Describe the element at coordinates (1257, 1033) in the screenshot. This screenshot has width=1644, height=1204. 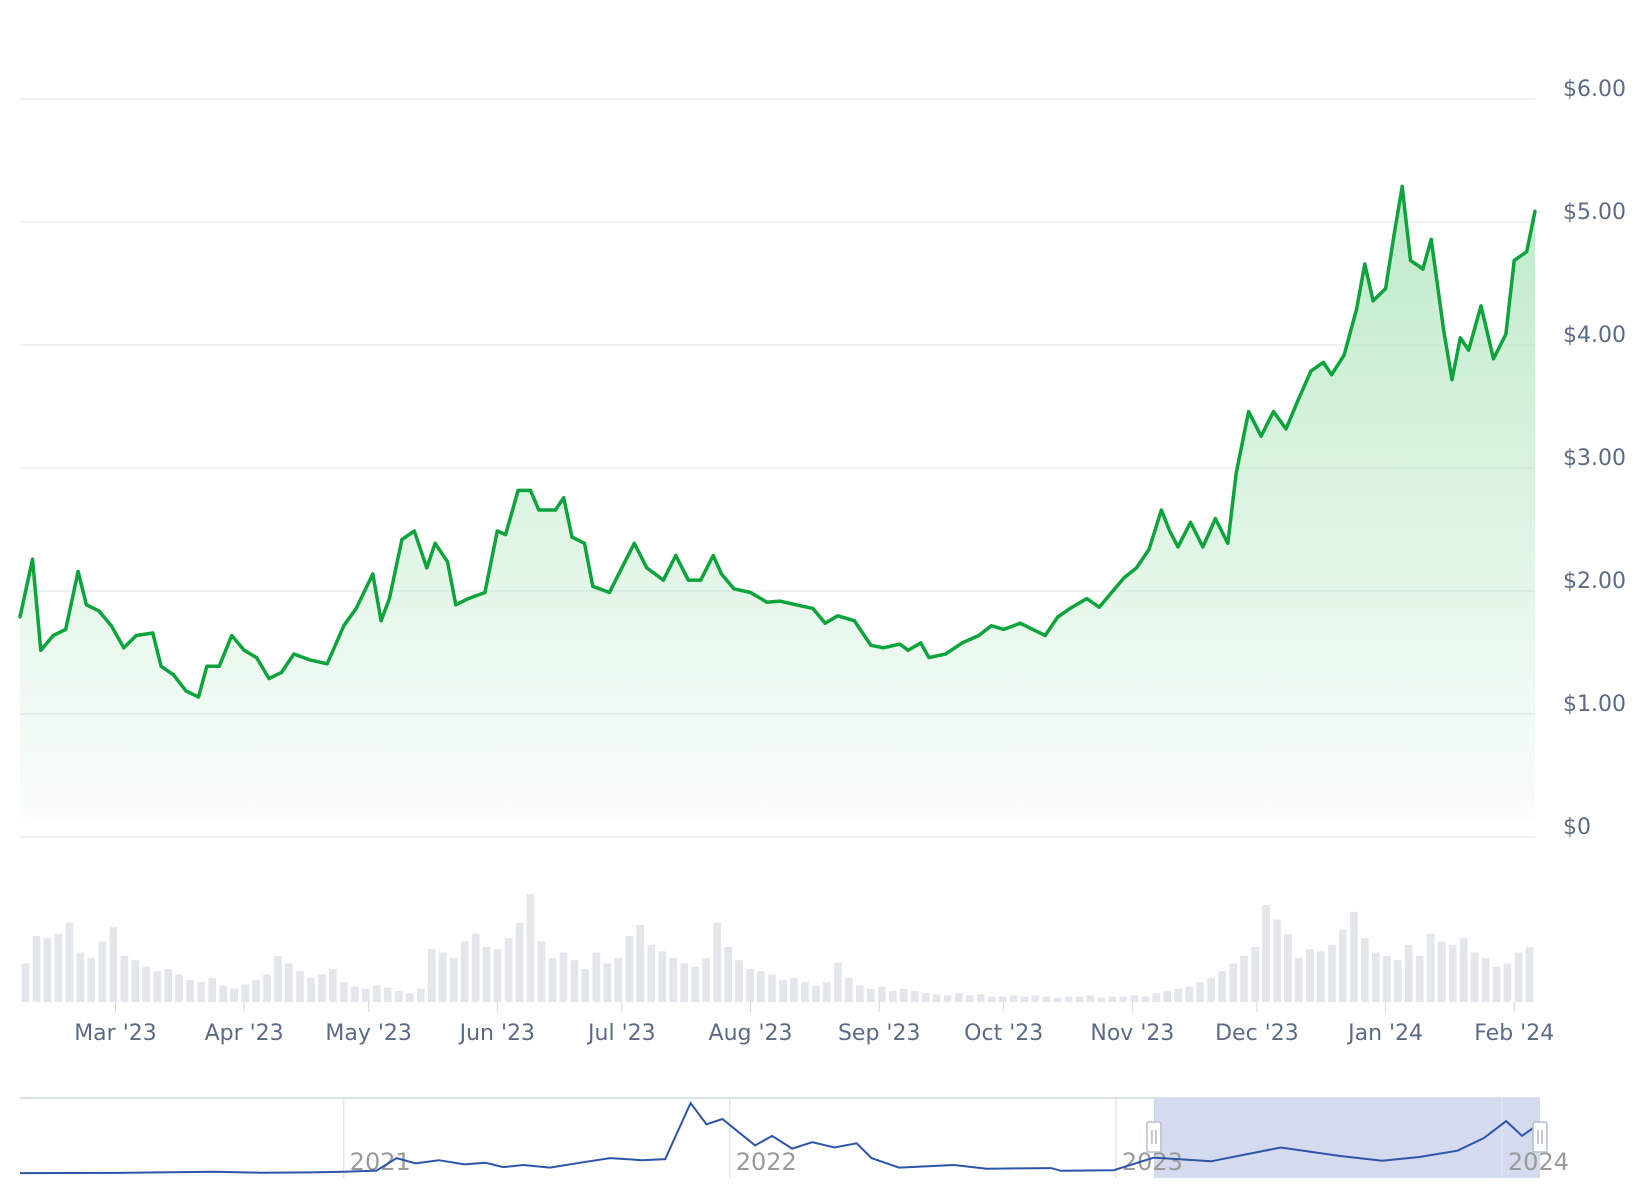
I see `x-tick-label: Dec '23` at that location.